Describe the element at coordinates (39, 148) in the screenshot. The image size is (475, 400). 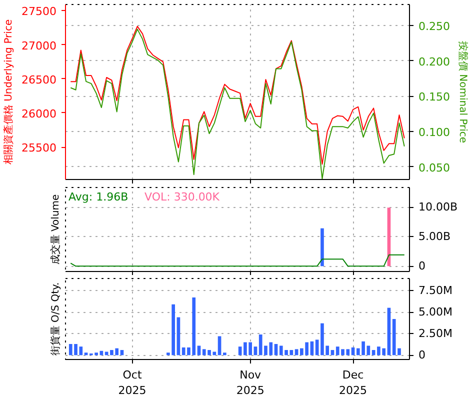
I see `y-tick-label: 25500` at that location.